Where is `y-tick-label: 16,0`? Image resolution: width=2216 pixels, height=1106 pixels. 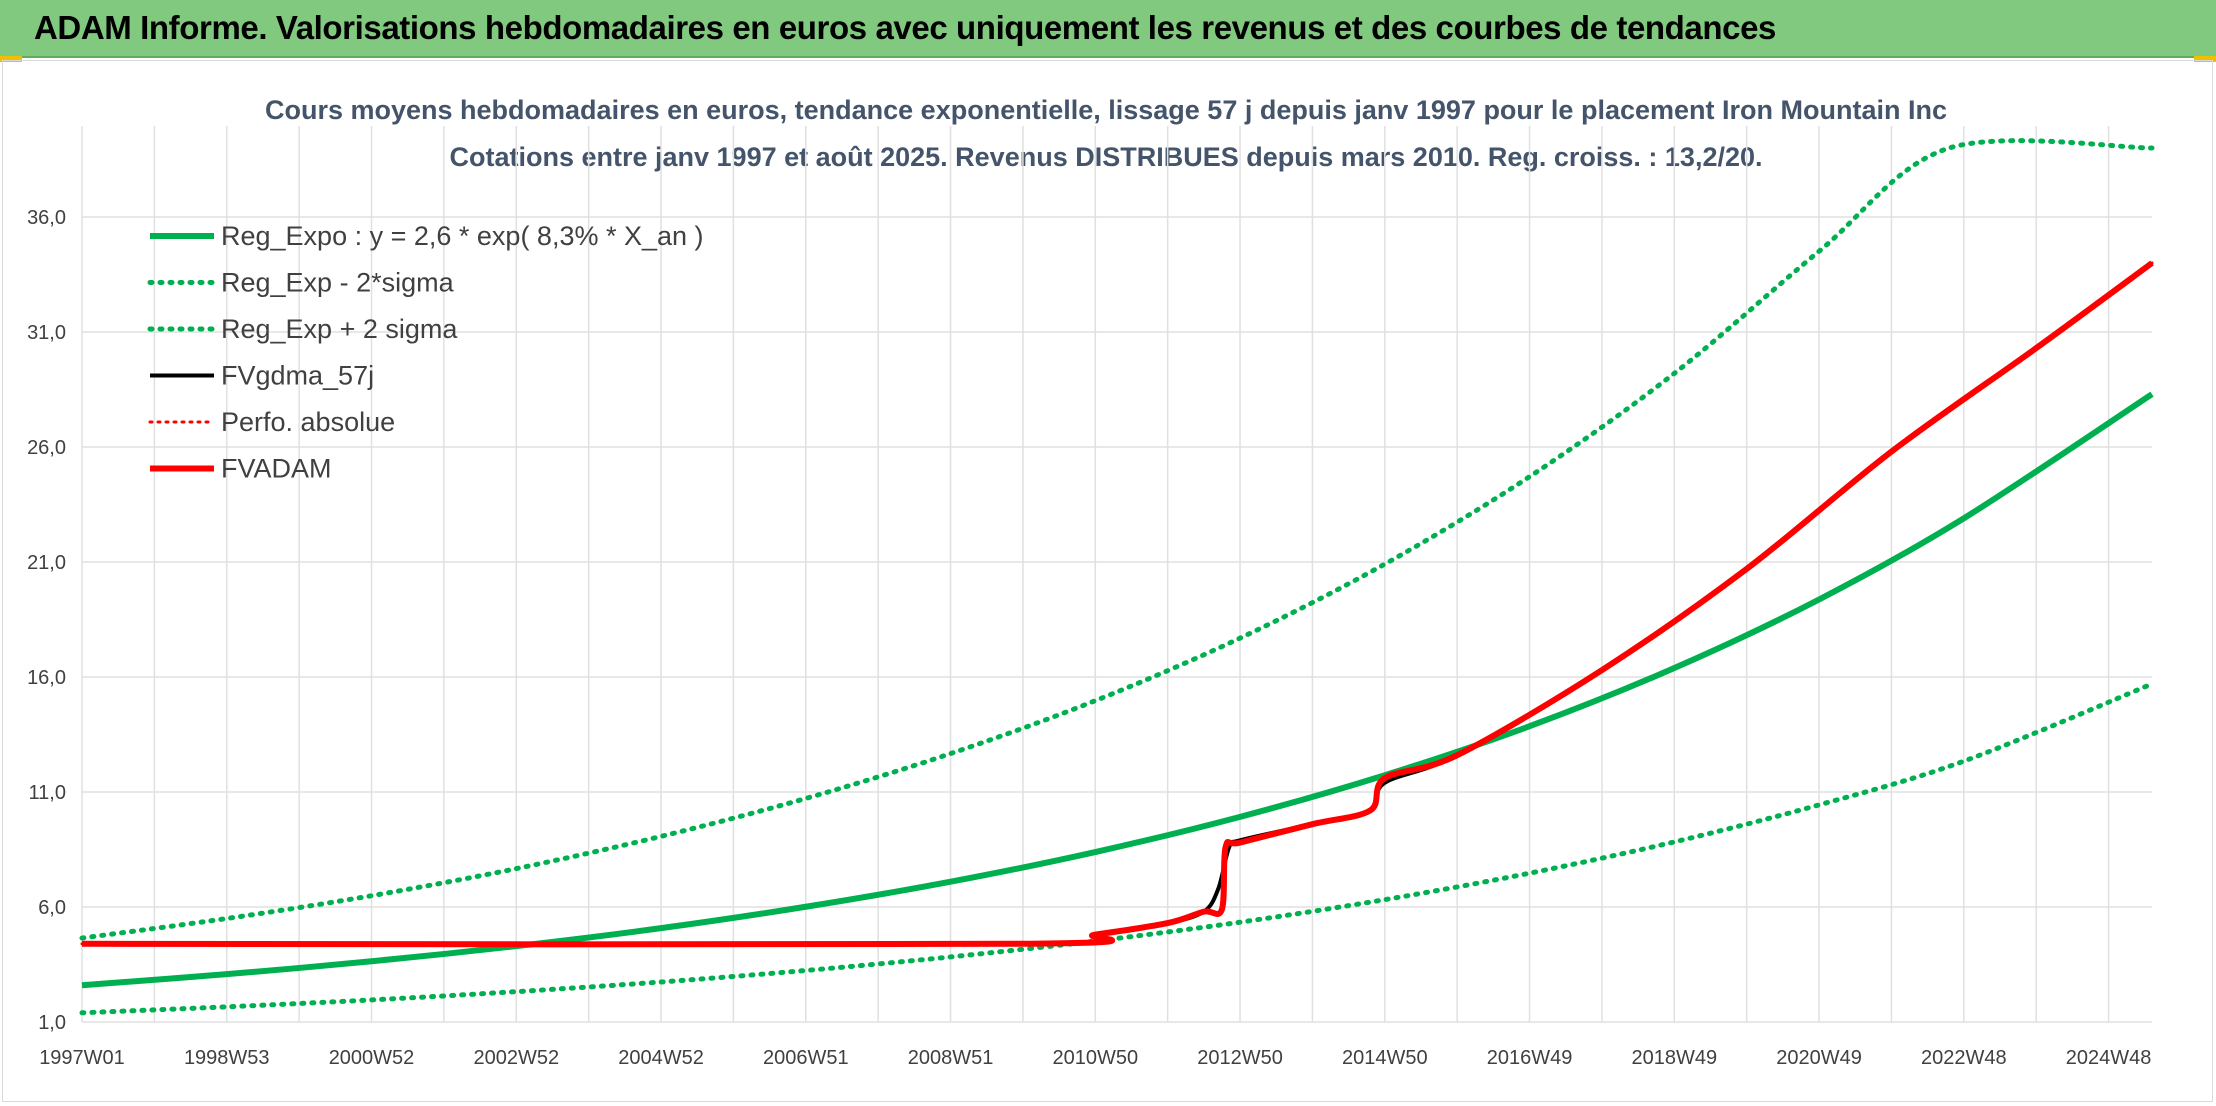 y-tick-label: 16,0 is located at coordinates (46, 678).